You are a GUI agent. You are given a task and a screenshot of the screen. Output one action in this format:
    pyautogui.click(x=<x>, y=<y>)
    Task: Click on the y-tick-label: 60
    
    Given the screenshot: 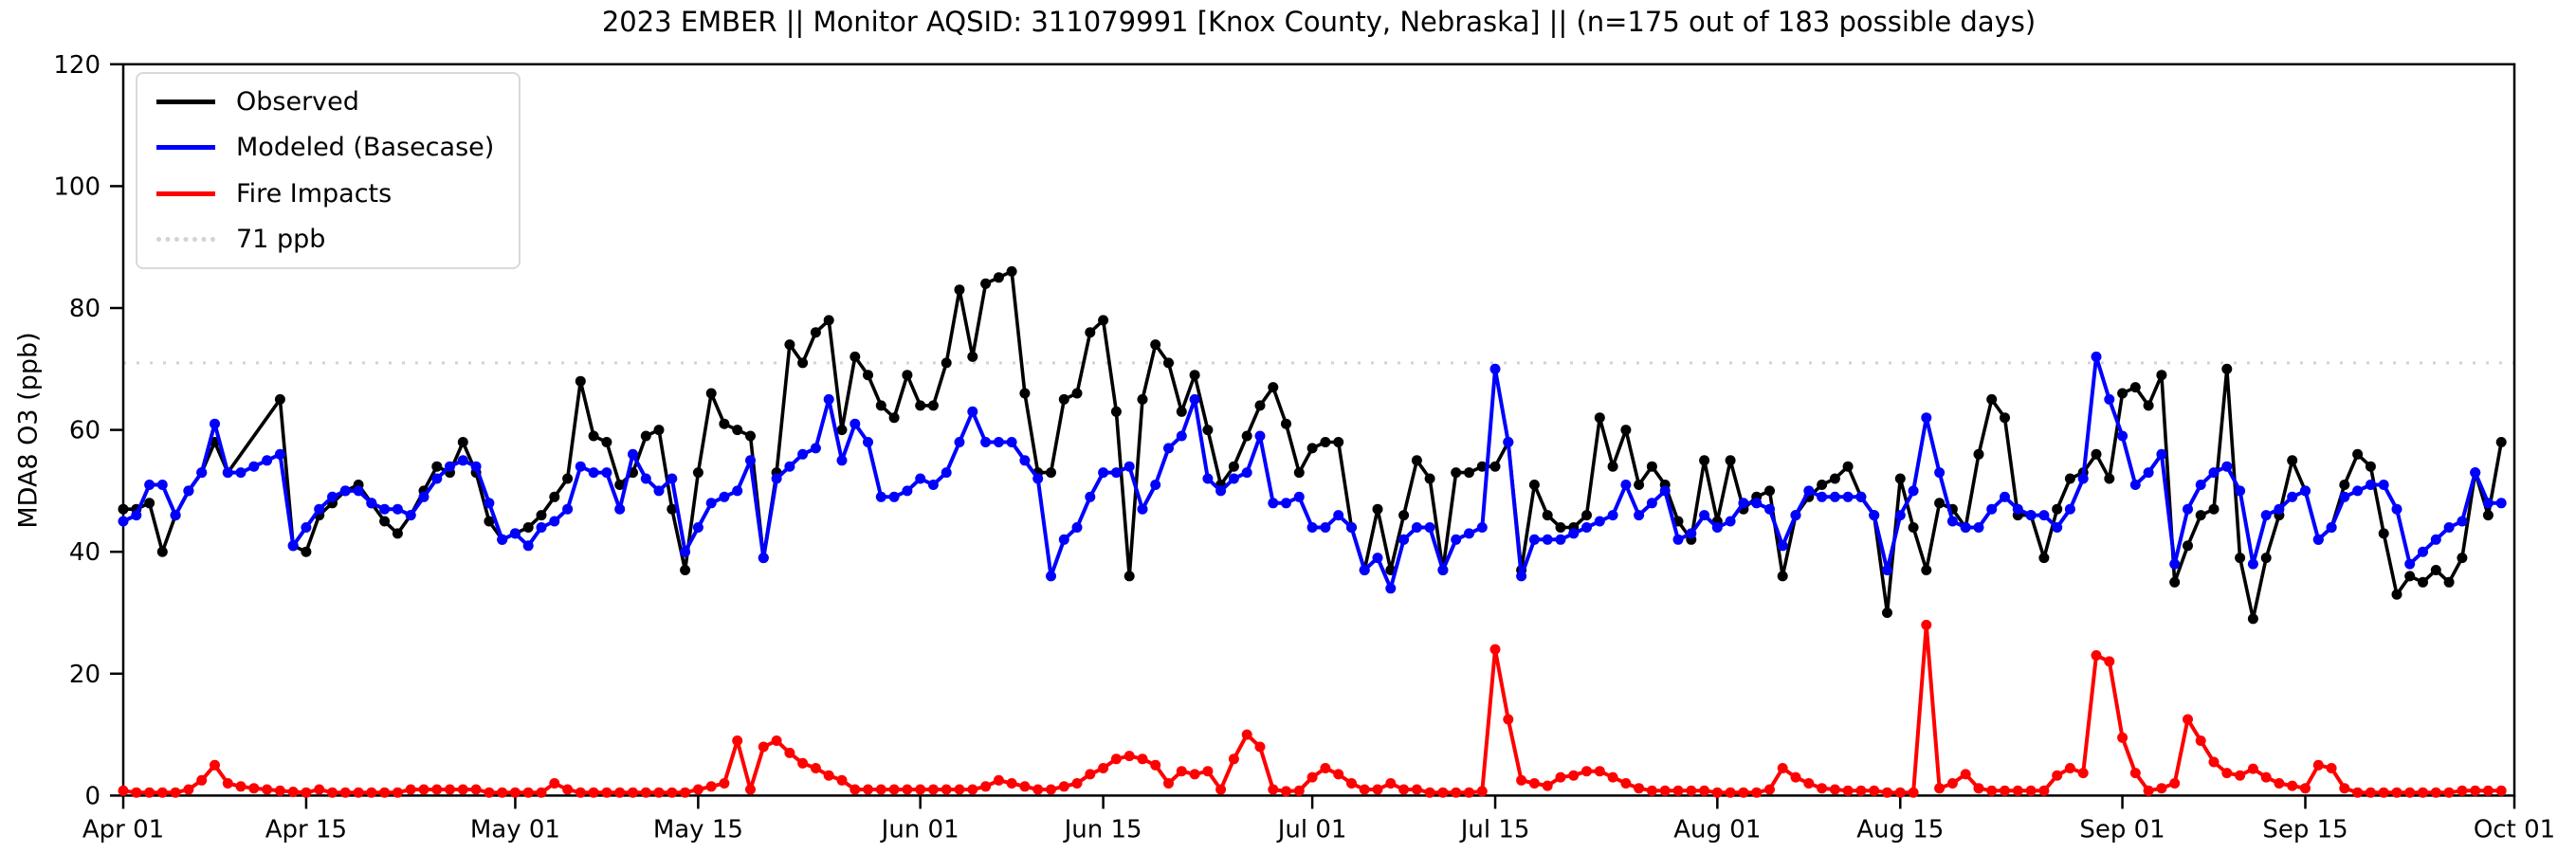 What is the action you would take?
    pyautogui.click(x=84, y=431)
    